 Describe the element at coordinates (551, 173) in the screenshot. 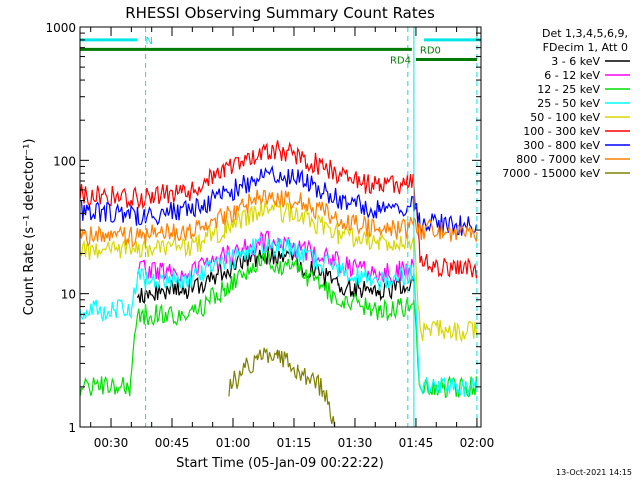

I see `legend-label-7000-15000-kev: 7000 - 15000 keV` at that location.